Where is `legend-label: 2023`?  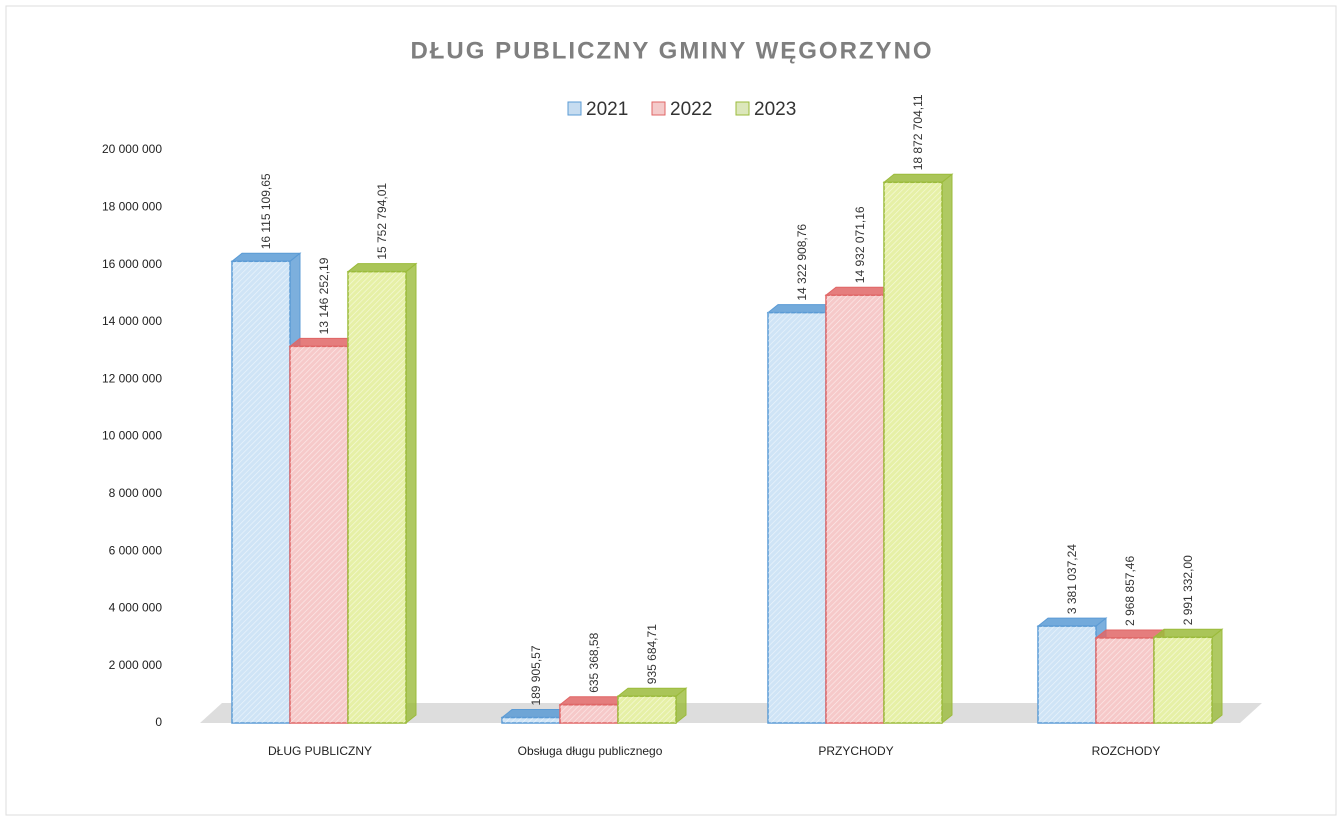 legend-label: 2023 is located at coordinates (775, 109).